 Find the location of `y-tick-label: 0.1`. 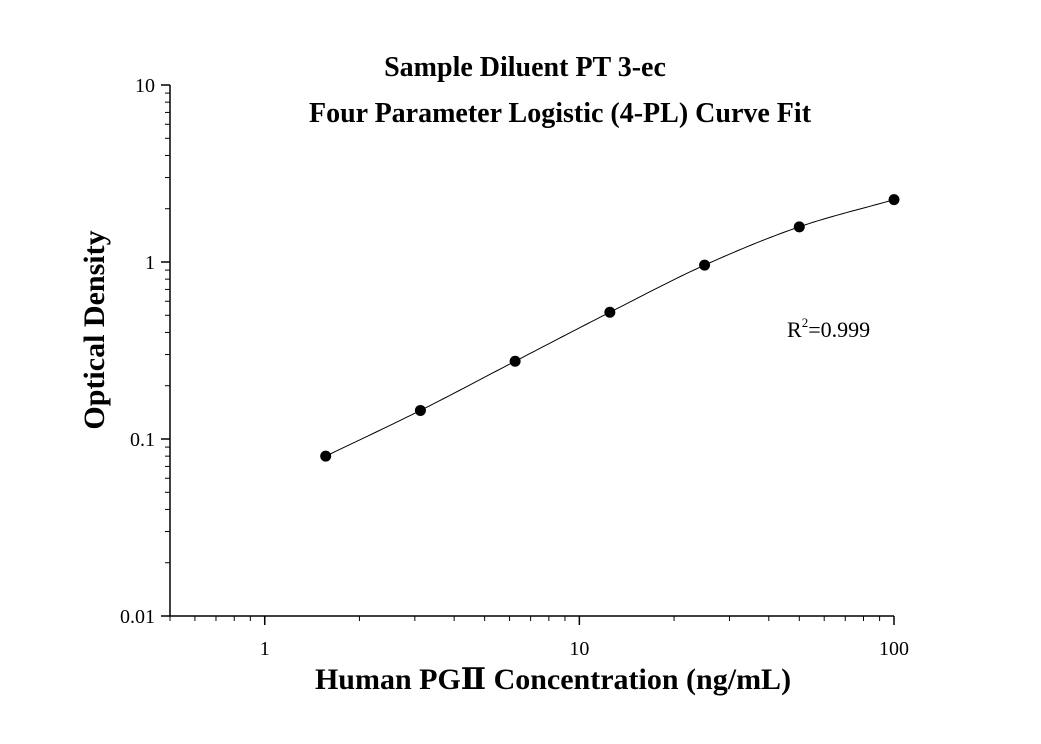

y-tick-label: 0.1 is located at coordinates (142, 440).